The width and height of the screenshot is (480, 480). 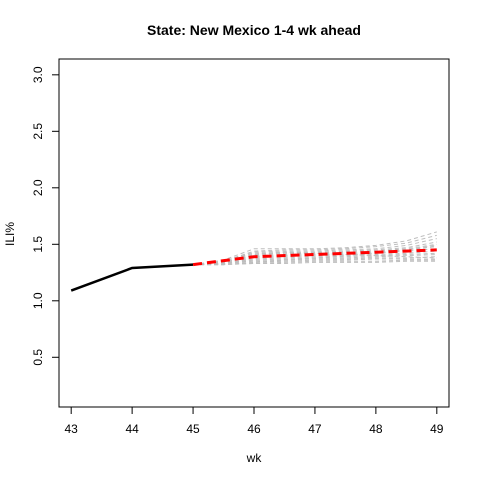 What do you see at coordinates (72, 429) in the screenshot?
I see `x-tick-label: 43` at bounding box center [72, 429].